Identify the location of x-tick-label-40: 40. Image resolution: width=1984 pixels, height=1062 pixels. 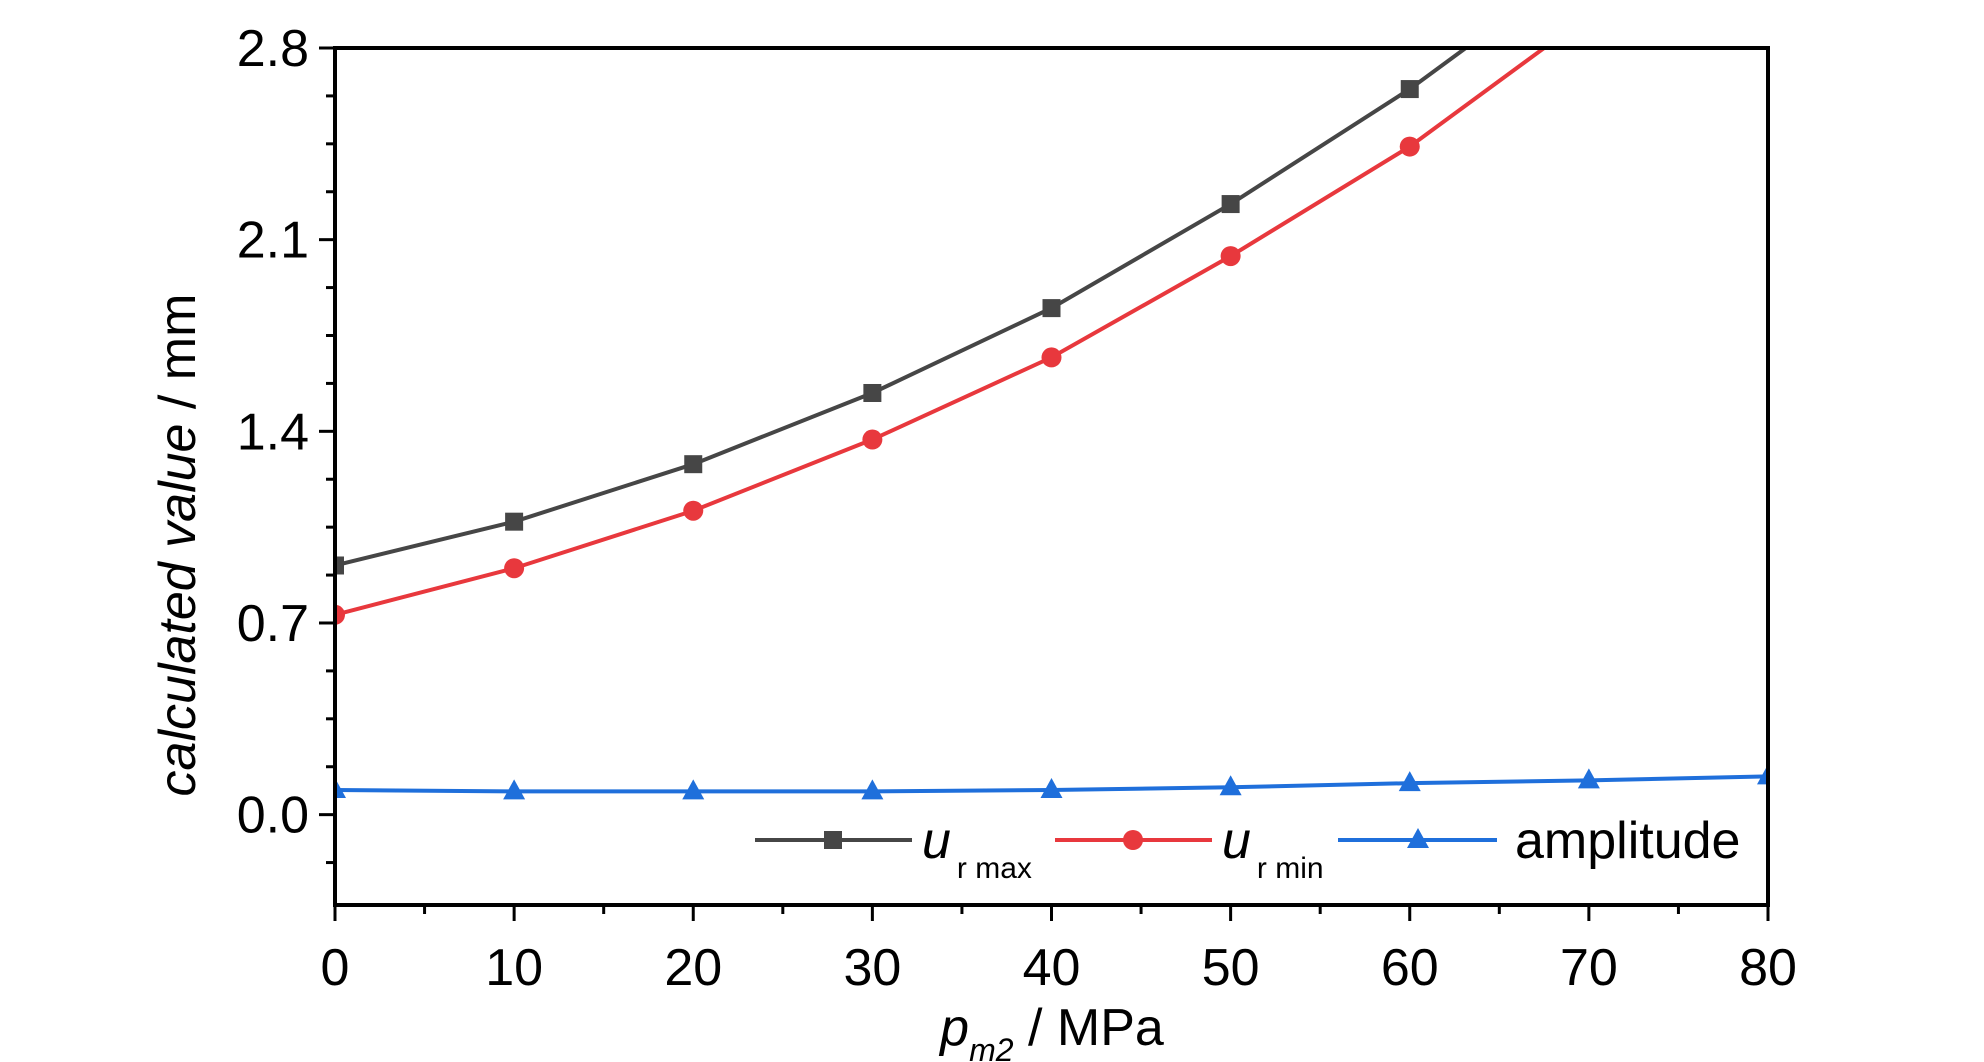
(1052, 968).